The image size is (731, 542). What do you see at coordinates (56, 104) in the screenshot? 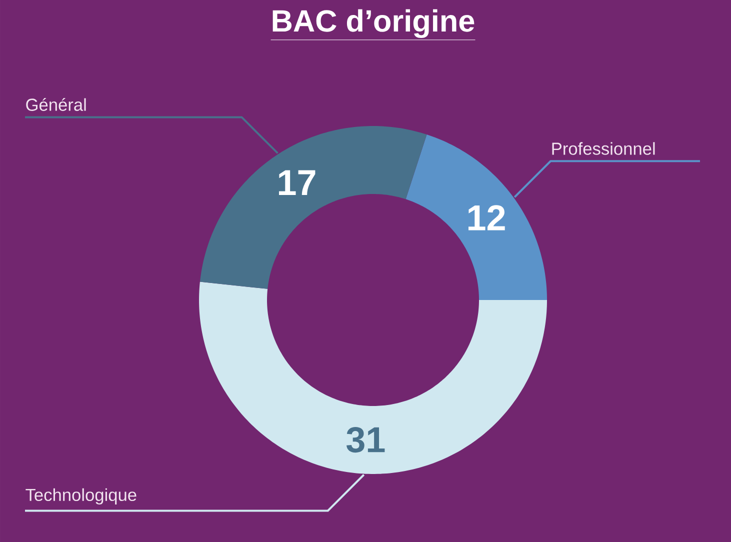
I see `slice-label: Général` at bounding box center [56, 104].